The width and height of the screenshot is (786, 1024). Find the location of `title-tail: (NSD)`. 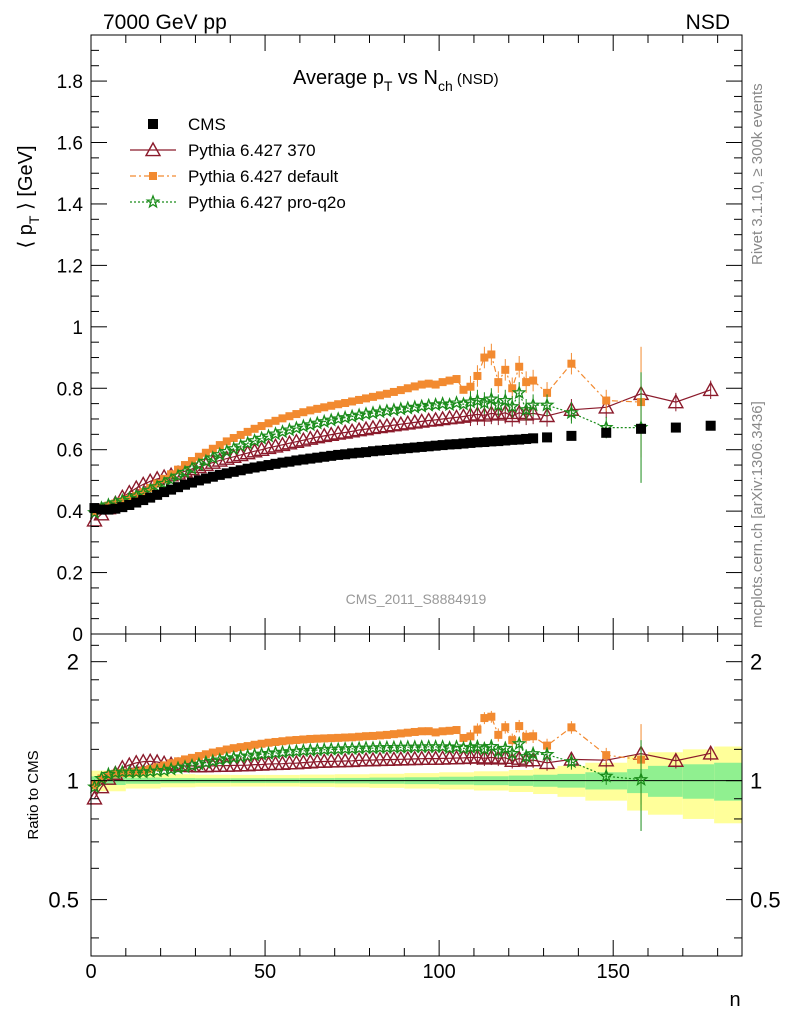

title-tail: (NSD) is located at coordinates (476, 79).